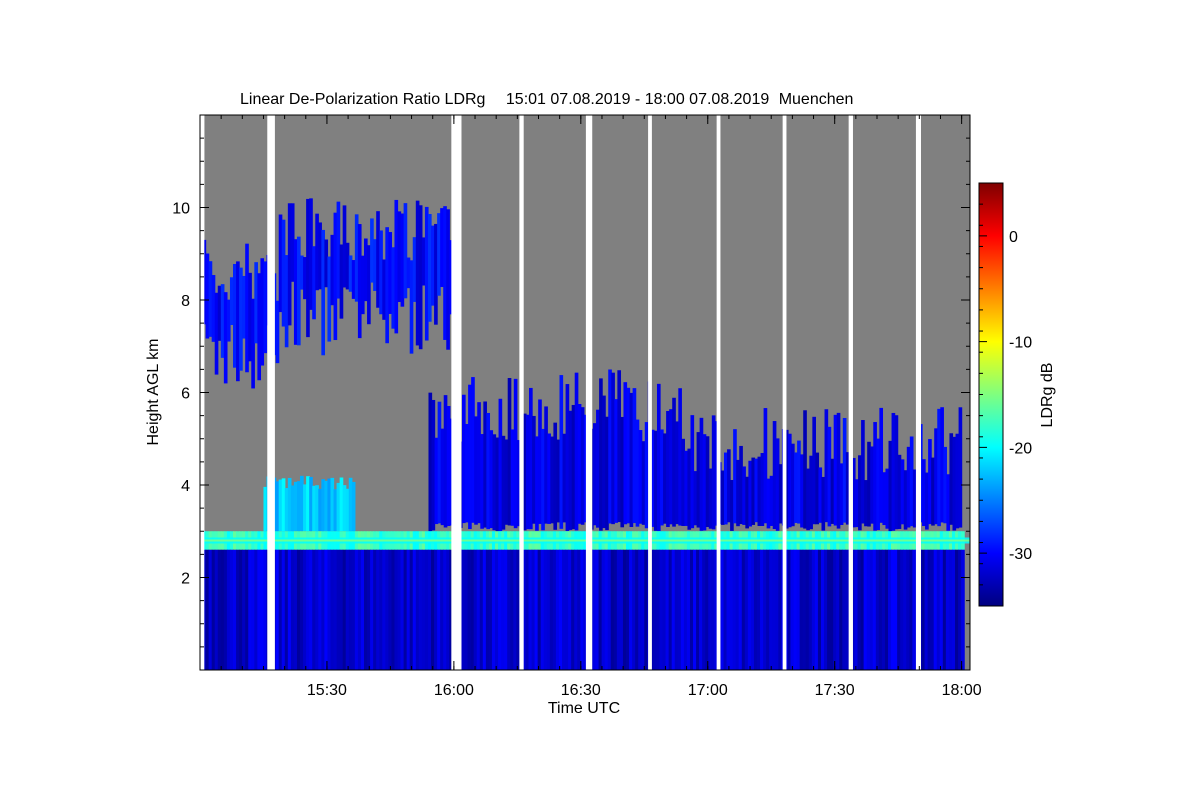  What do you see at coordinates (637, 99) in the screenshot?
I see `title-time-range: 15:01 07.08.2019 - 18:00 07.08.2019` at bounding box center [637, 99].